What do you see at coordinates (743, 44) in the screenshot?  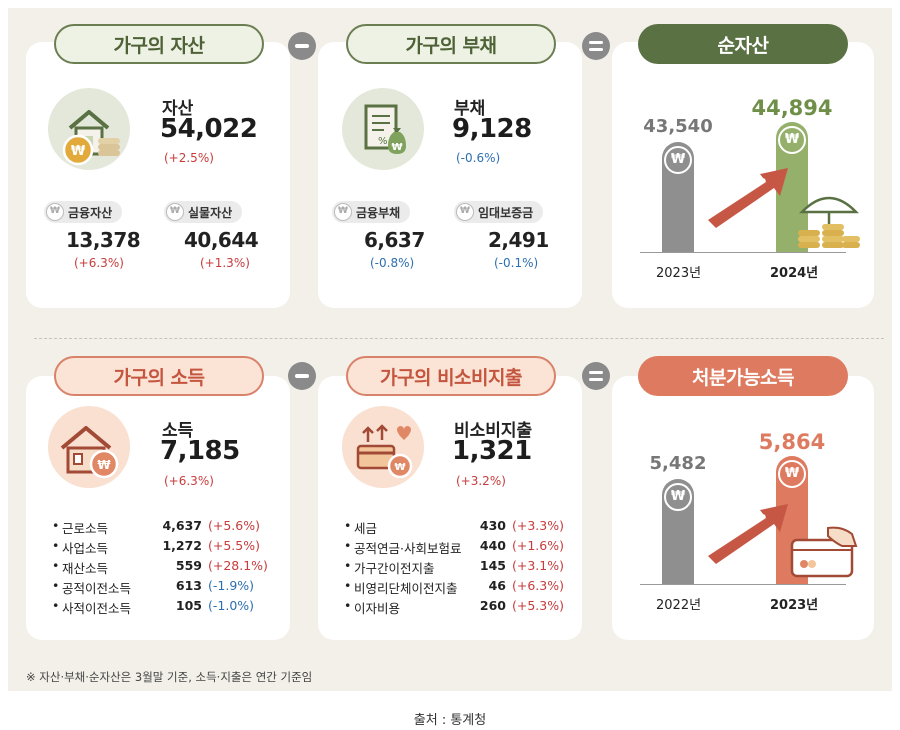 I see `net-assets-title-pill: 순자산` at bounding box center [743, 44].